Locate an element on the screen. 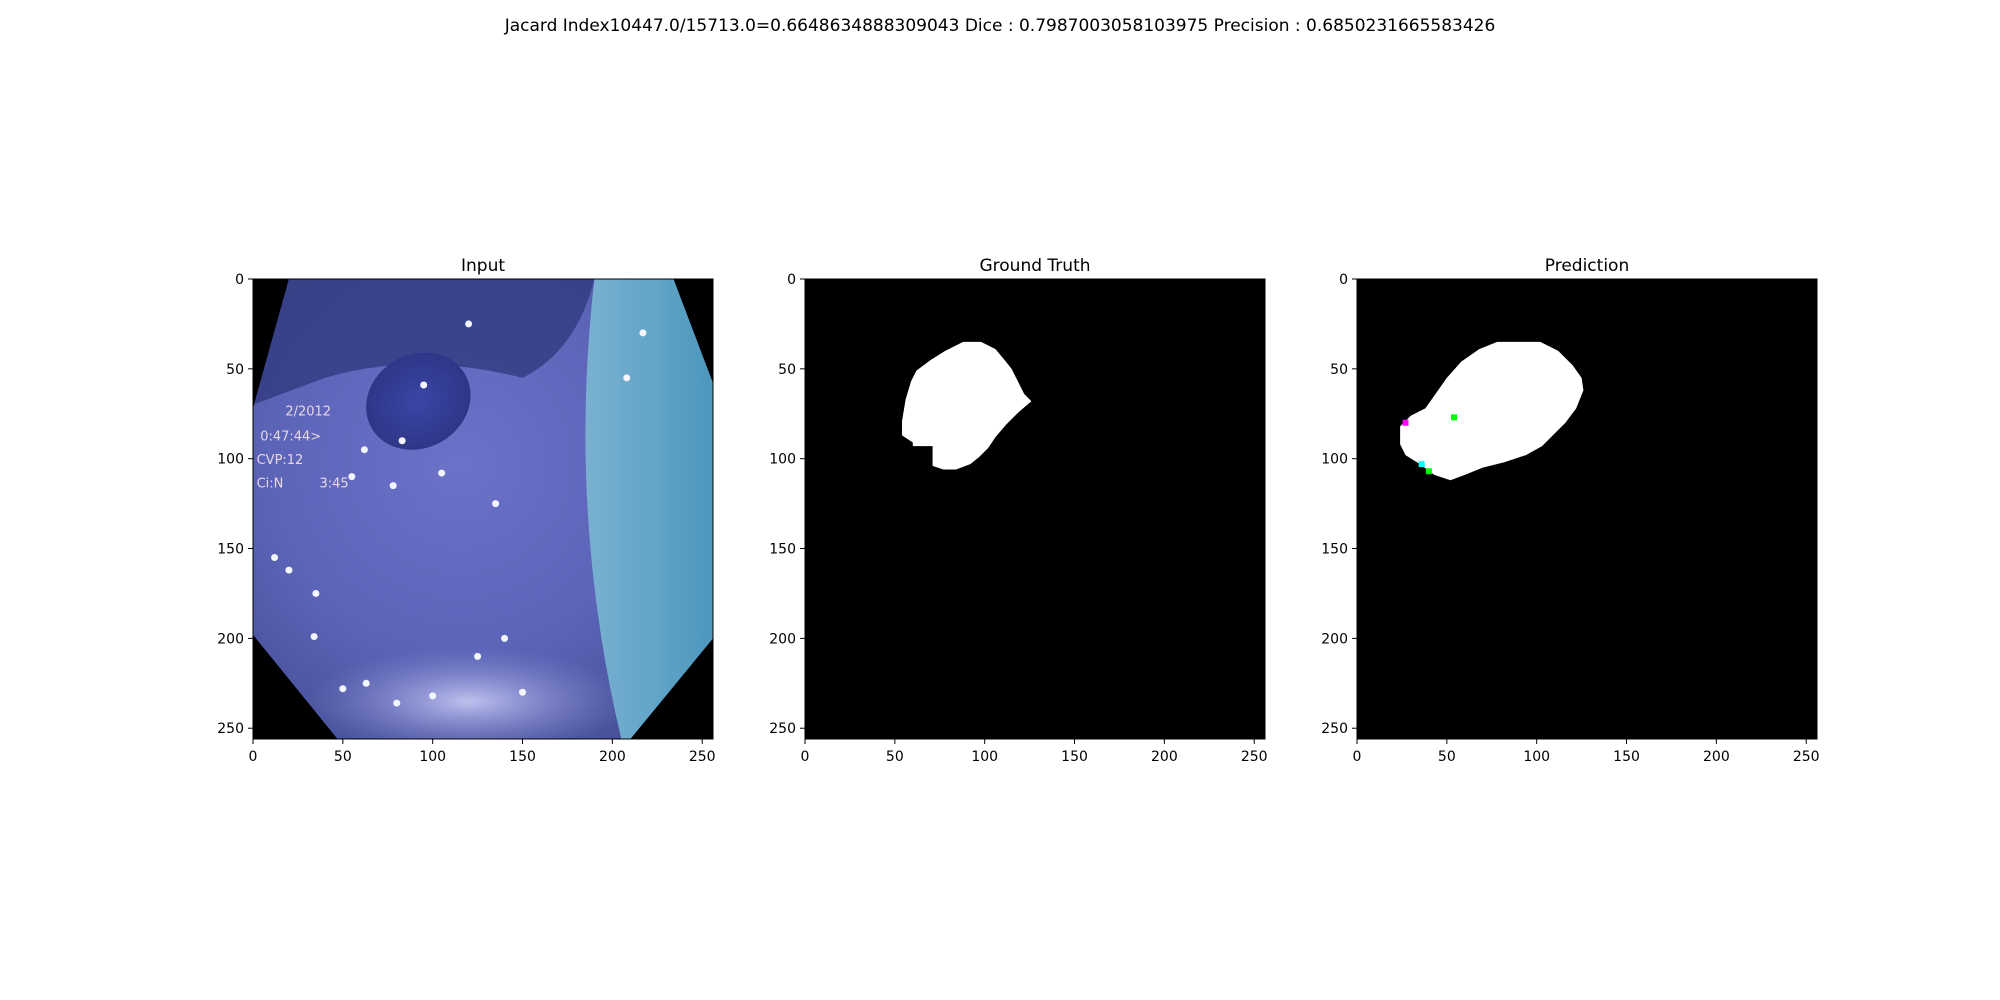 Image resolution: width=2000 pixels, height=1000 pixels. panel-prediction: Prediction 0 50 100 150 200 250 0 50 100 150 200 250 is located at coordinates (1570, 510).